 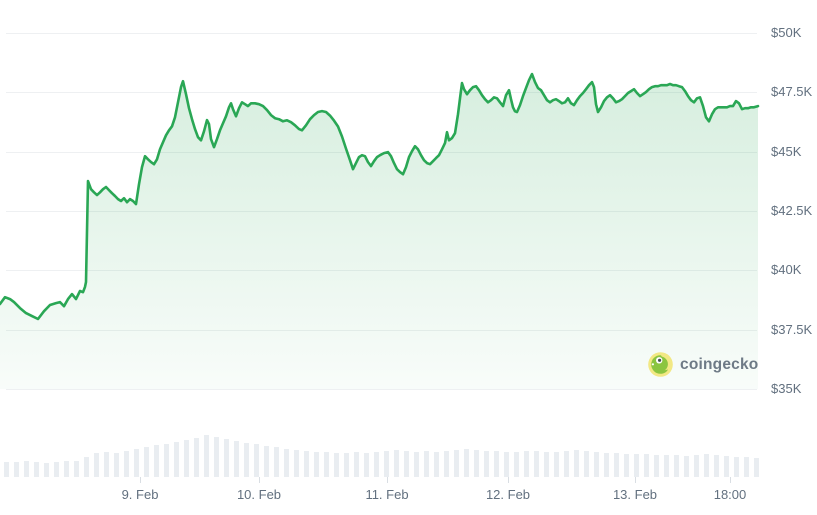 I want to click on x-axis-label: 12. Feb, so click(x=508, y=494).